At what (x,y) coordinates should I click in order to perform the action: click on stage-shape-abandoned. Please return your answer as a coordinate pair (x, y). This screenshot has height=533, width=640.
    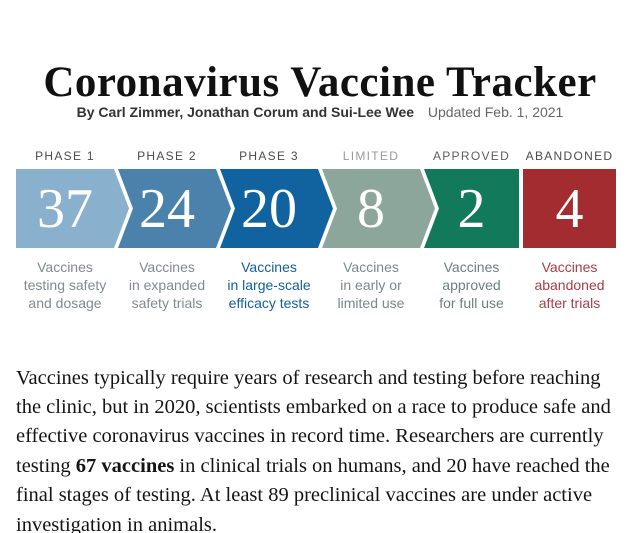
    Looking at the image, I should click on (569, 208).